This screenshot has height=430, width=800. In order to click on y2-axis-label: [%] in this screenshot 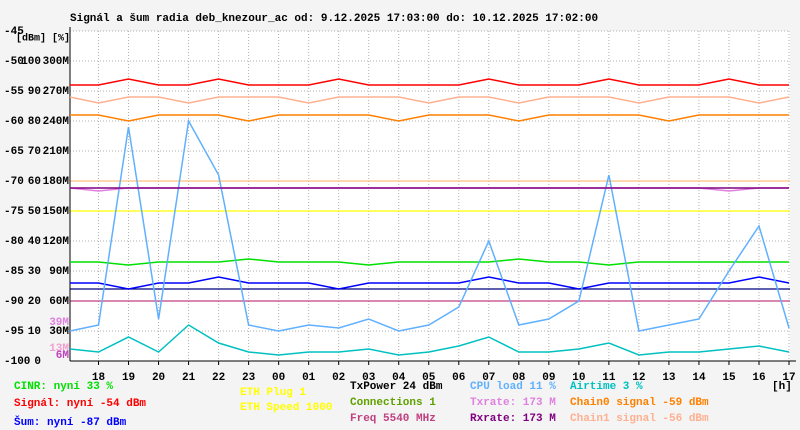, I will do `click(61, 39)`.